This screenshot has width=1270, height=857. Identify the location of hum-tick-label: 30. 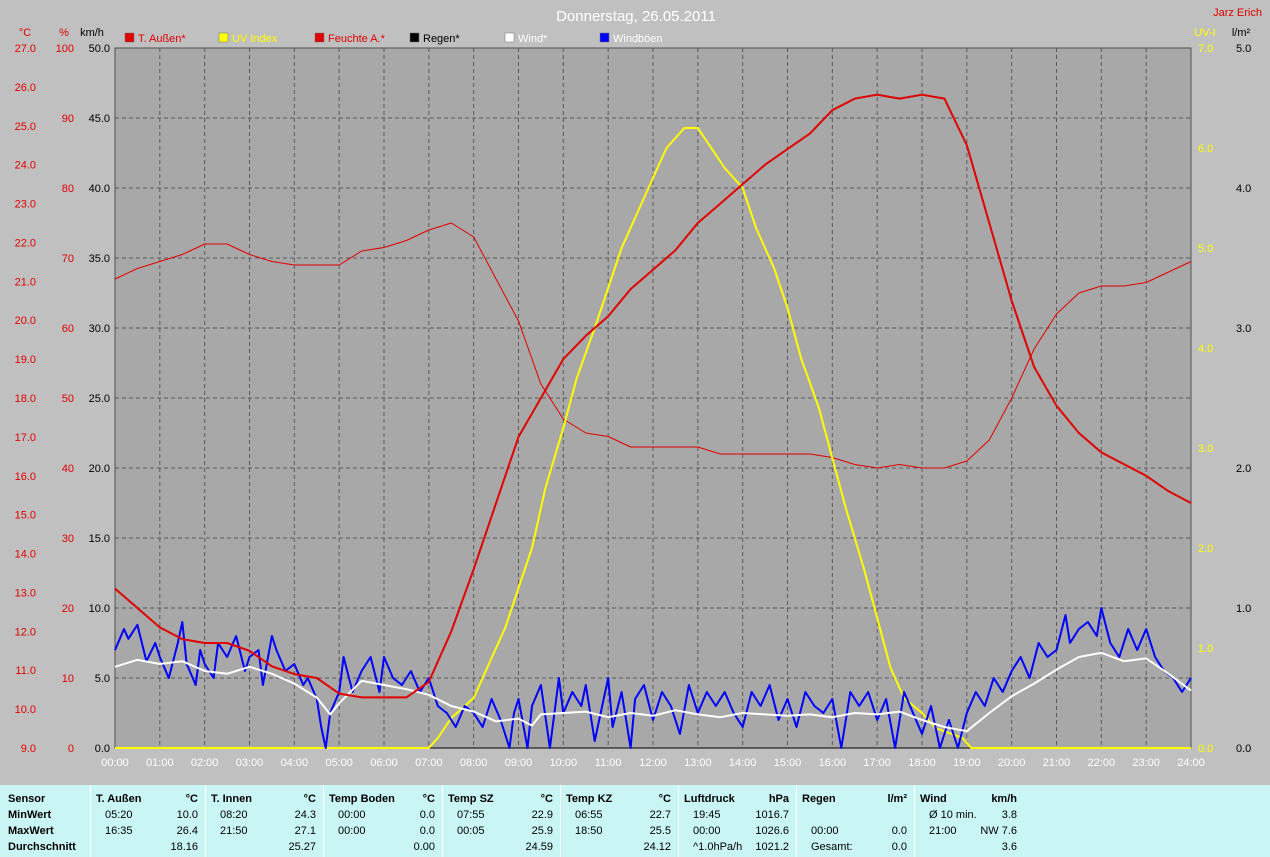
(68, 539).